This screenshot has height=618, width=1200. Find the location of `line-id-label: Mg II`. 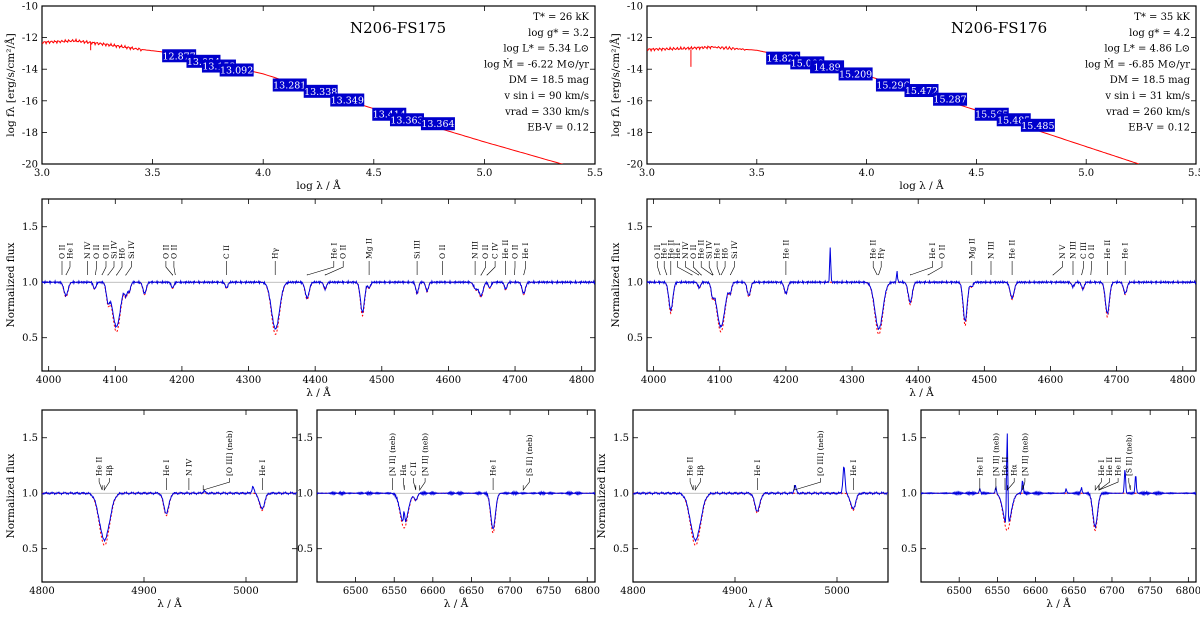

line-id-label: Mg II is located at coordinates (971, 248).